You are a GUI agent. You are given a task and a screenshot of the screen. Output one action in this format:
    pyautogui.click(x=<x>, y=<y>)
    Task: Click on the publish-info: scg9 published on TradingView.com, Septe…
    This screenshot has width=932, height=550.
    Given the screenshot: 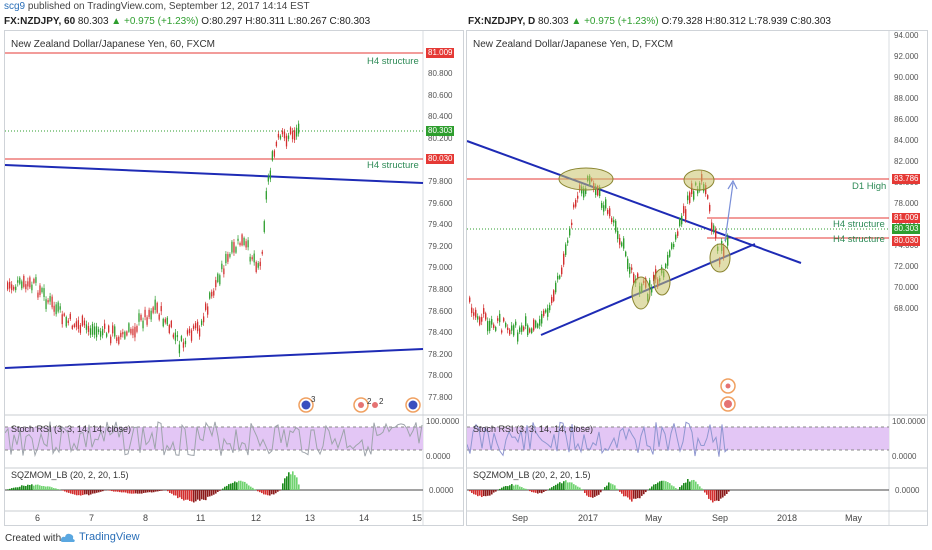 What is the action you would take?
    pyautogui.click(x=157, y=6)
    